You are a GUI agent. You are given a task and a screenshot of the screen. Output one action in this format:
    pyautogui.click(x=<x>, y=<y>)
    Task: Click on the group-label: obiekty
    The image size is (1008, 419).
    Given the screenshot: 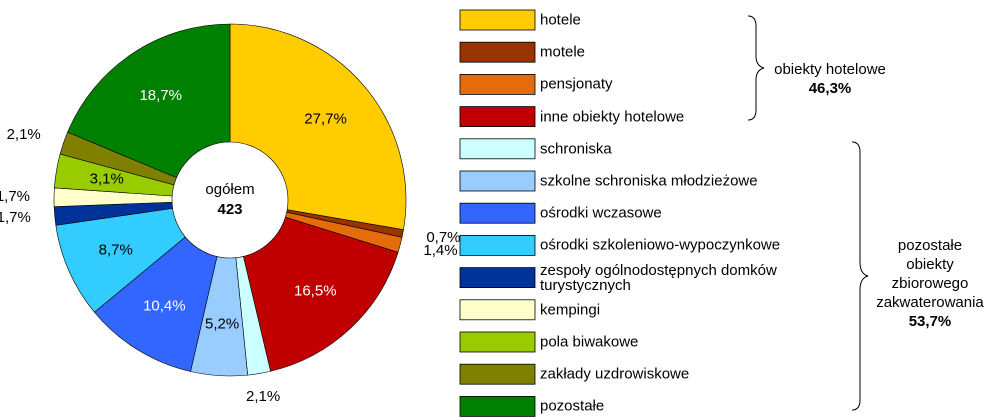 What is the action you would take?
    pyautogui.click(x=930, y=264)
    